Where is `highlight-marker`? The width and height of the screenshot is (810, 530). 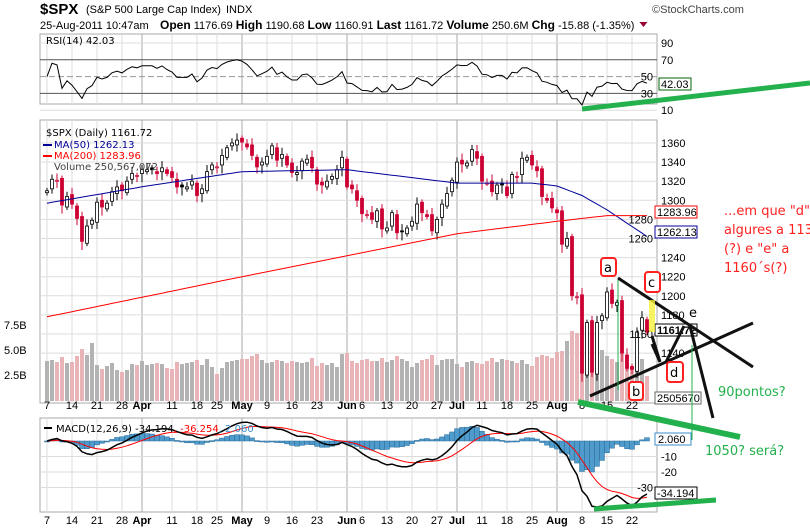 highlight-marker is located at coordinates (652, 316).